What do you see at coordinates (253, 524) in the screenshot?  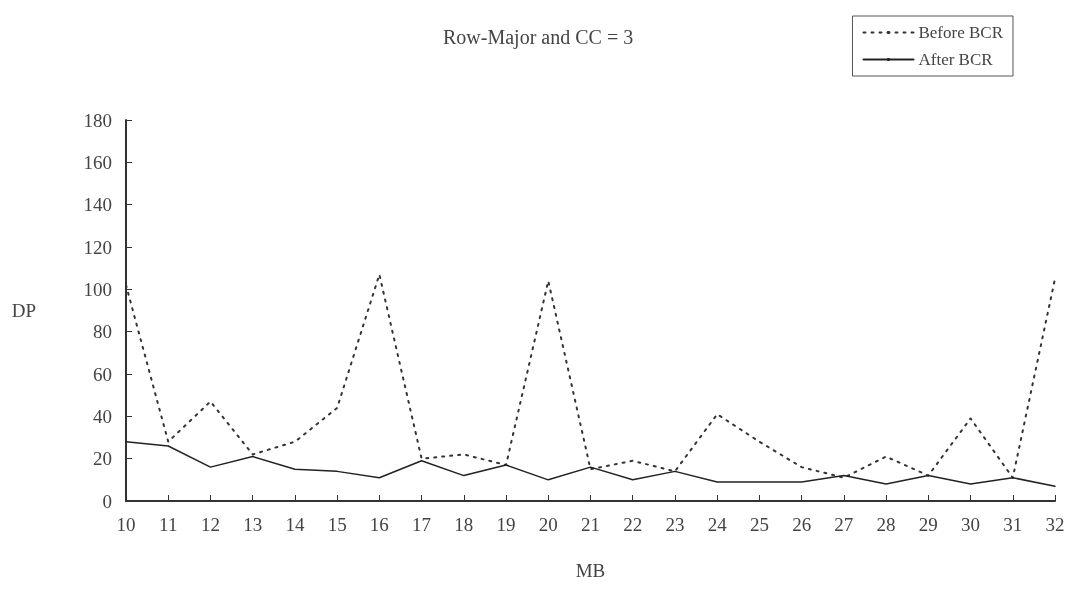 I see `x-tick-label: 13` at bounding box center [253, 524].